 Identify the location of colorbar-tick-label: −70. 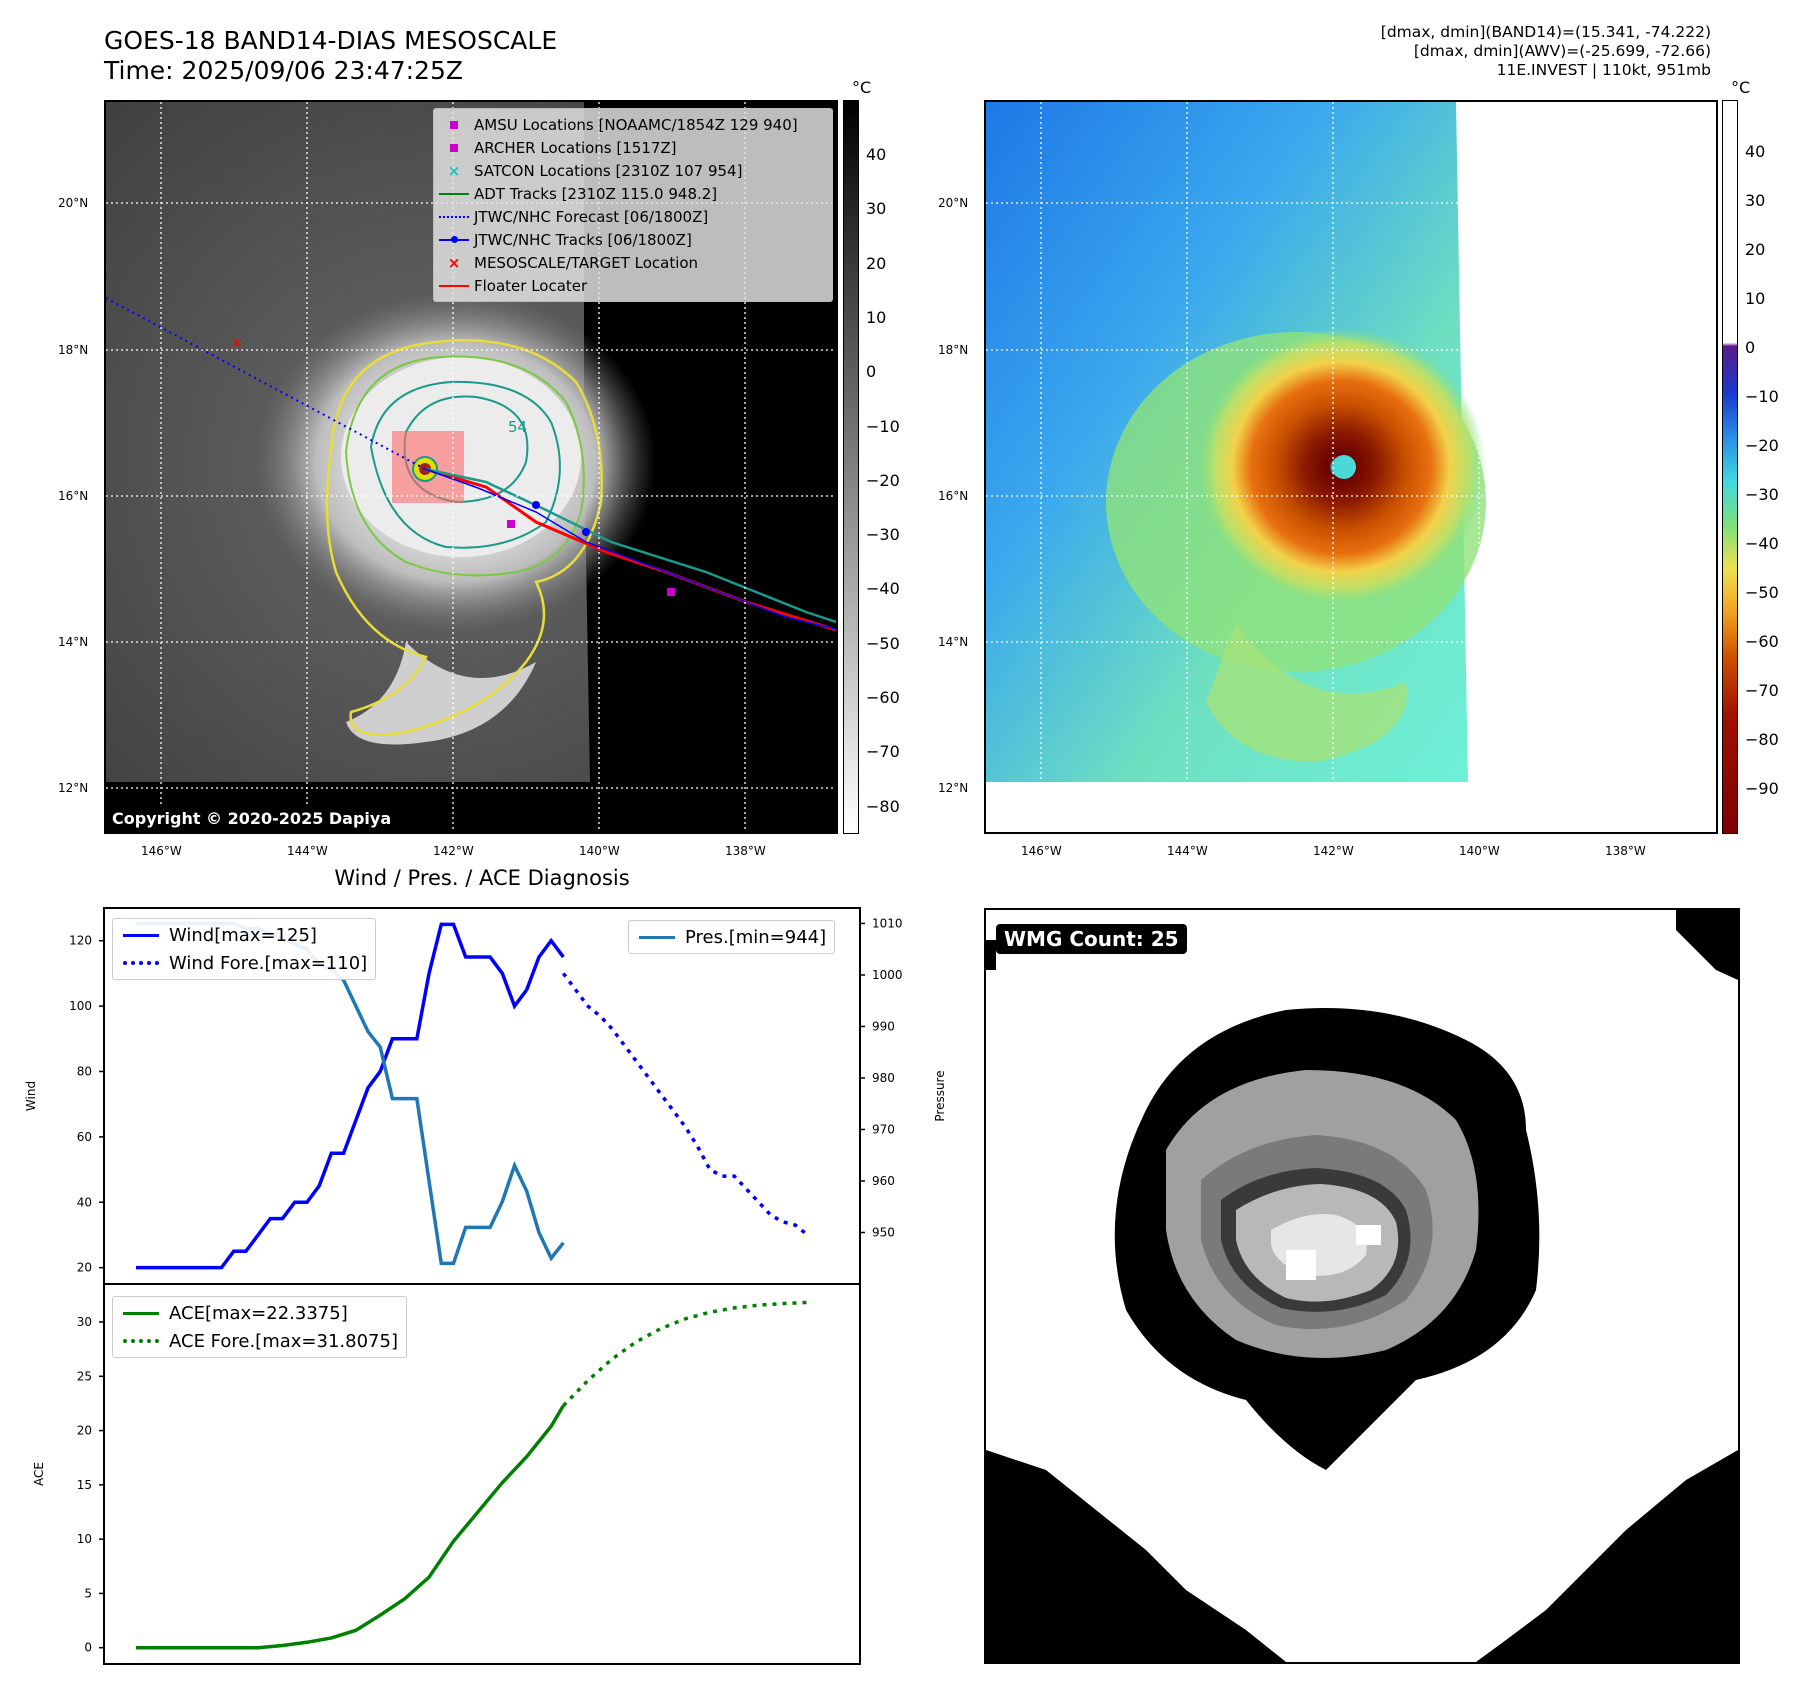
(1762, 690).